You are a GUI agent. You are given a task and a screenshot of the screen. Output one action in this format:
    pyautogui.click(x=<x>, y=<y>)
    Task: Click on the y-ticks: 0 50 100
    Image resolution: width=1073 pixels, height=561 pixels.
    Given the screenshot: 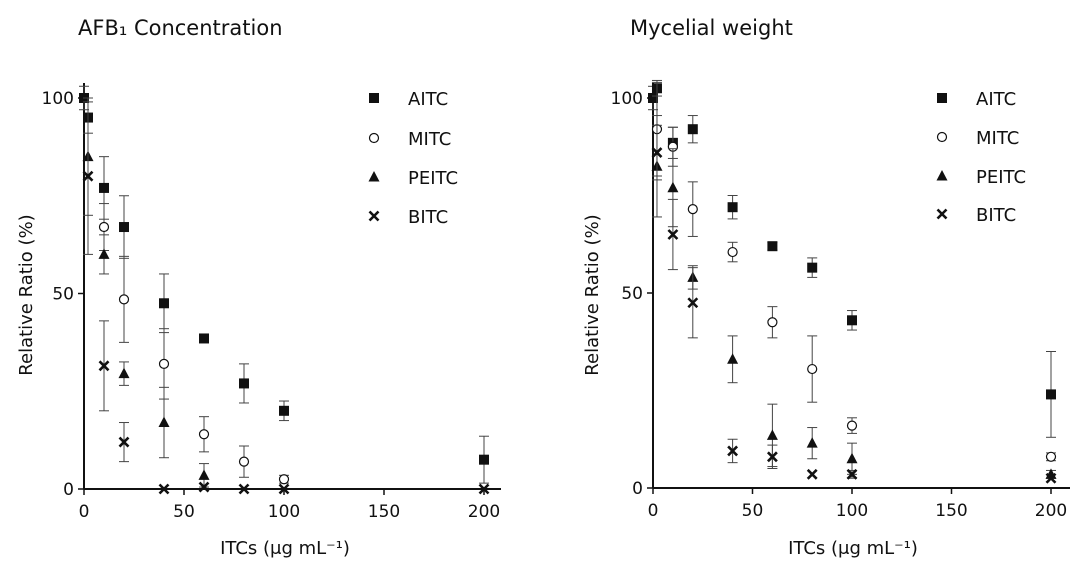 What is the action you would take?
    pyautogui.click(x=63, y=294)
    